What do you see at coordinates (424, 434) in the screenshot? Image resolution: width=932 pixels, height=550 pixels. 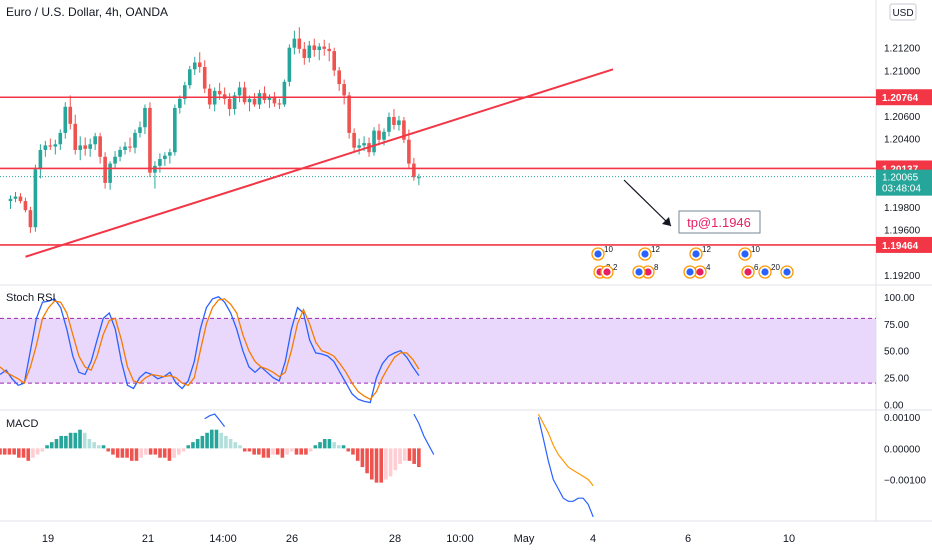 I see `macd-line` at bounding box center [424, 434].